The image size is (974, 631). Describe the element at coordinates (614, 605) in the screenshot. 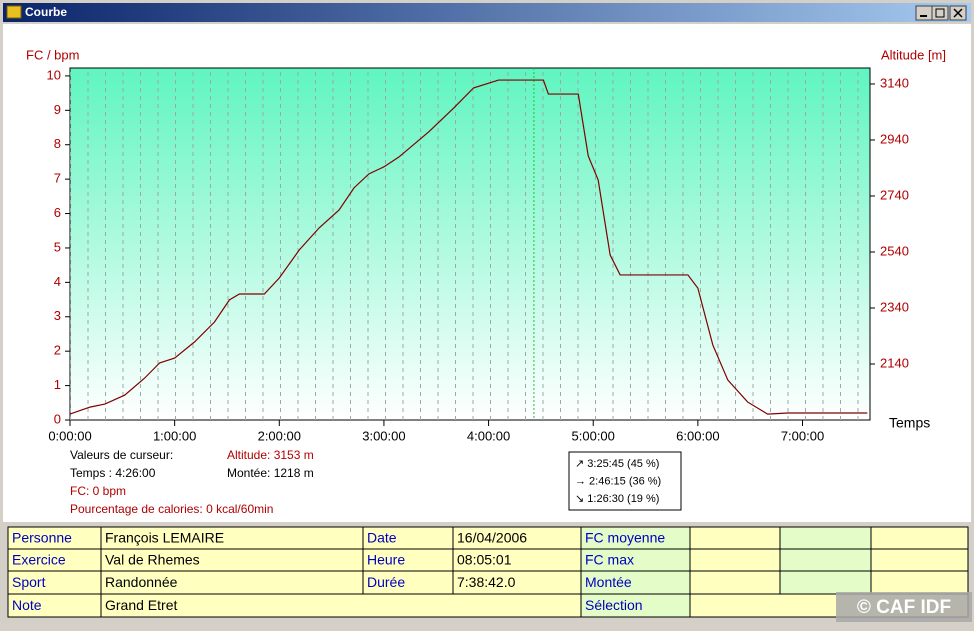

I see `table-text: Sélection` at that location.